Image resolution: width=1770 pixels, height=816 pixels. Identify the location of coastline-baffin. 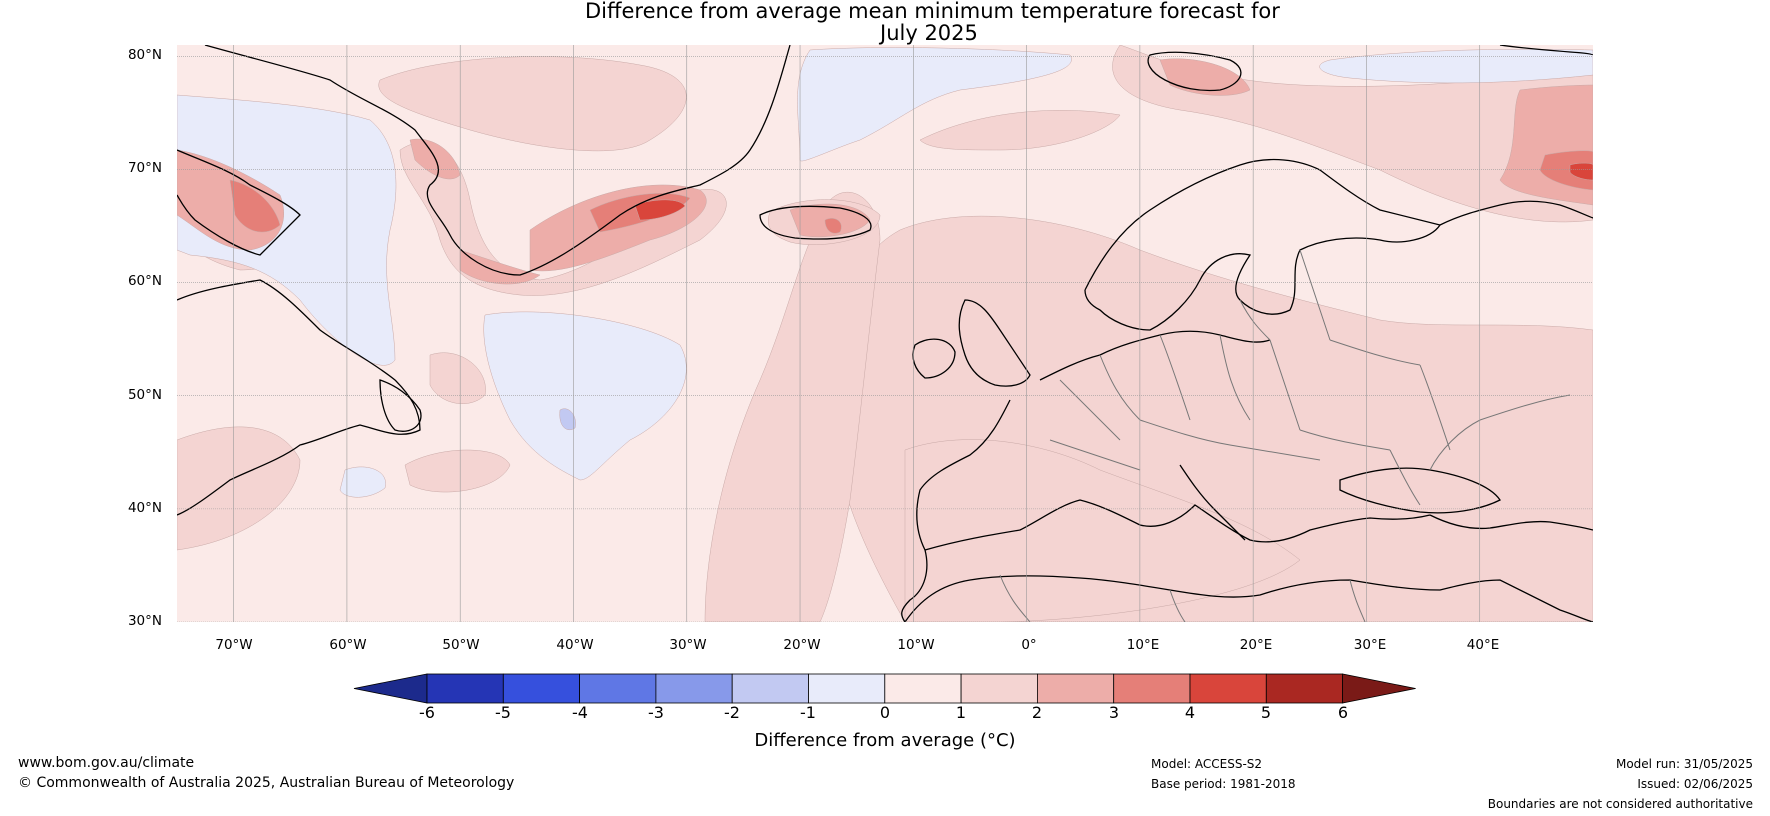
(239, 202).